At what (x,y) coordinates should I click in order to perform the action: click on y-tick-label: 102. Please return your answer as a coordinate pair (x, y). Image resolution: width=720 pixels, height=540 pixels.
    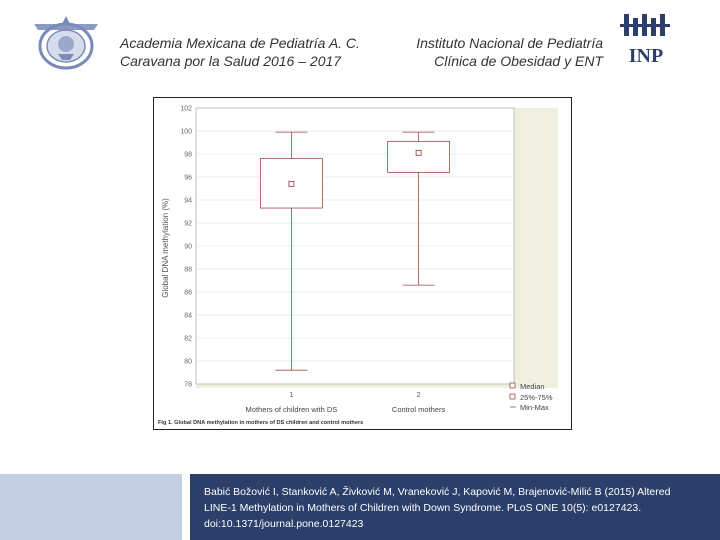
    Looking at the image, I should click on (186, 109).